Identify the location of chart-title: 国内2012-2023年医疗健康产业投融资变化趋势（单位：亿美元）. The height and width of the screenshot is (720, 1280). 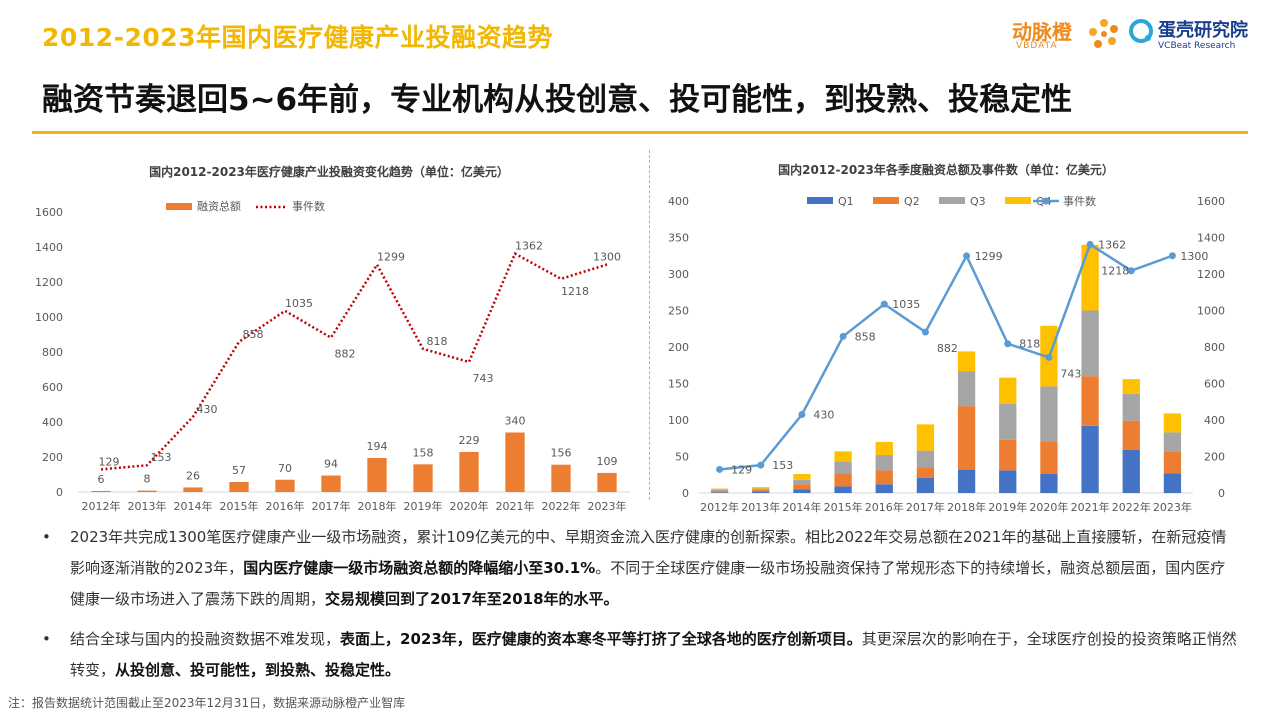
(329, 171).